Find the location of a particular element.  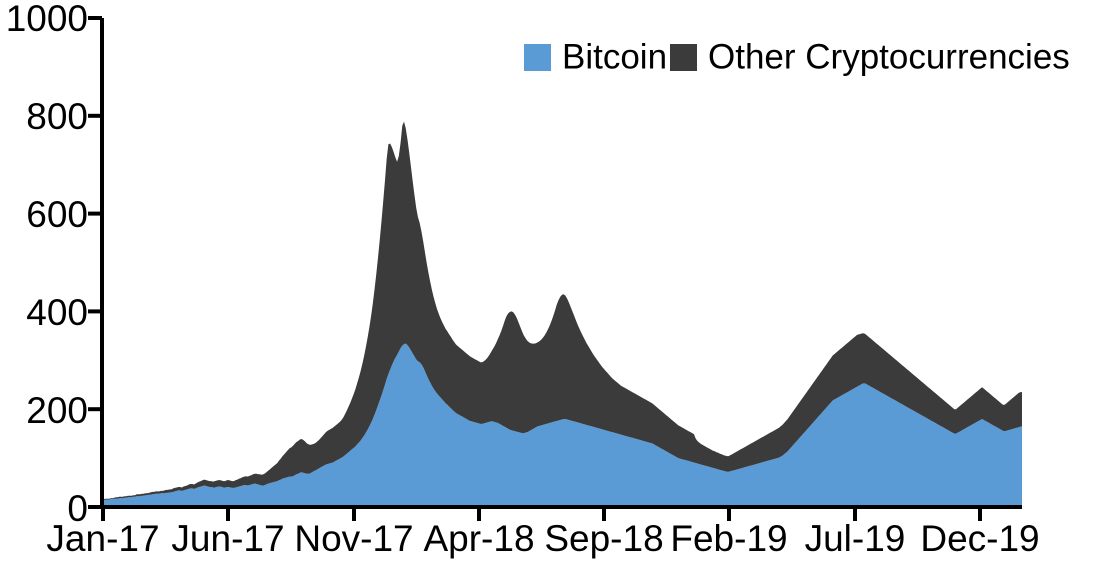

x-tick-label-jul-19: Jul-19 is located at coordinates (855, 538).